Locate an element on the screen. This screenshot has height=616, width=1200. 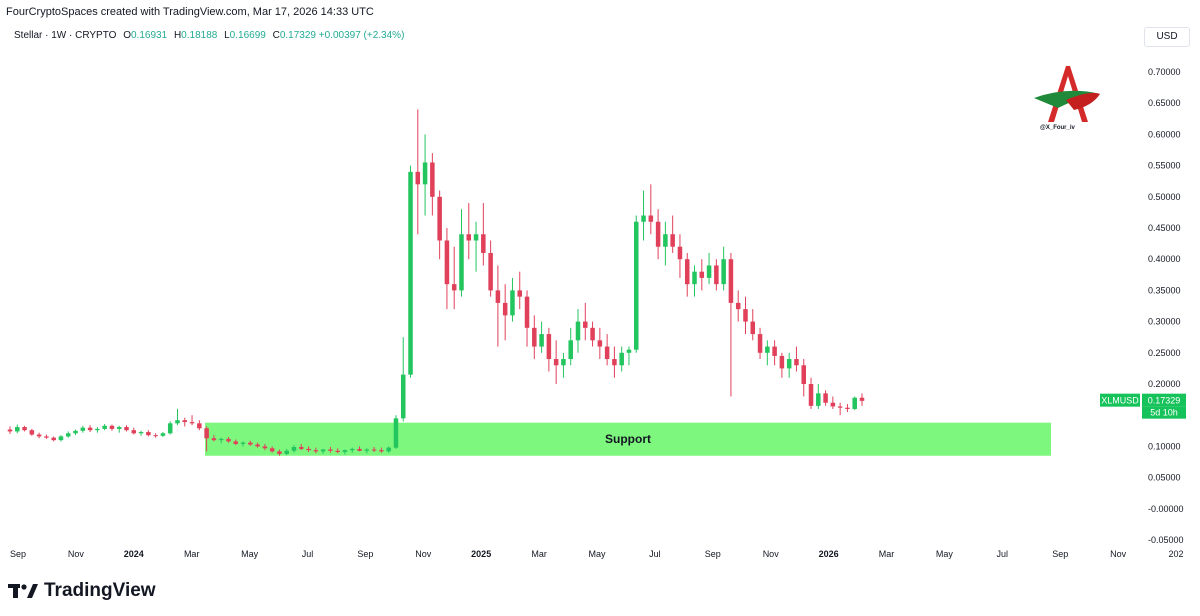
y-tick-label: 0.10000 is located at coordinates (1164, 446).